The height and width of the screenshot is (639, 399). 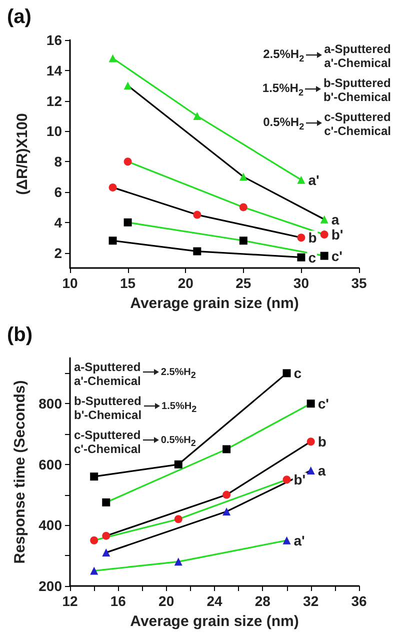 I want to click on x-tick-label: 25, so click(x=244, y=283).